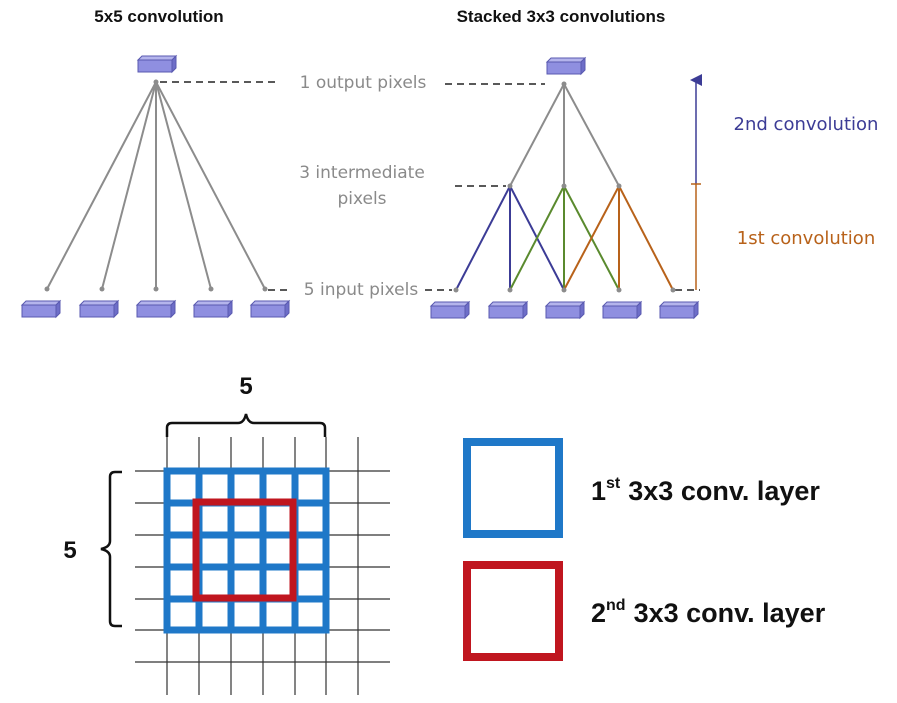 The width and height of the screenshot is (897, 703). I want to click on first-conv-connectors-orange, so click(618, 238).